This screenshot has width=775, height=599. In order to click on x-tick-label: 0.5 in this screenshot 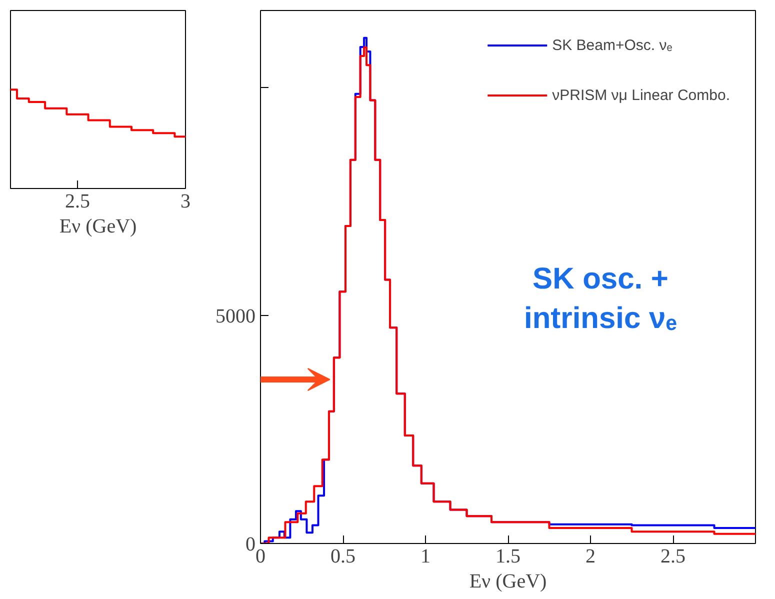, I will do `click(343, 557)`.